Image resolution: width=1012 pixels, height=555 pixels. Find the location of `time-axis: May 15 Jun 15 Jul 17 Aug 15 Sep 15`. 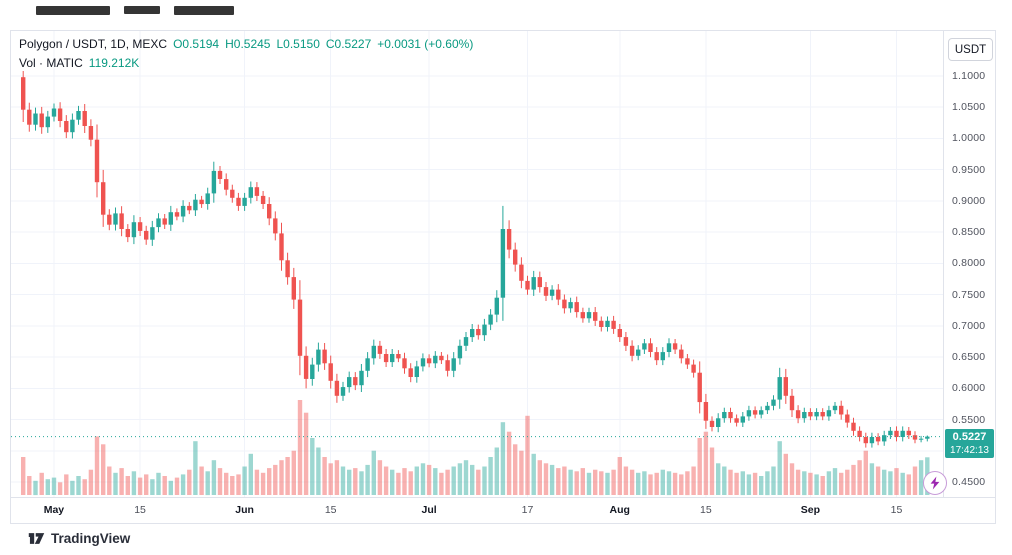

time-axis: May 15 Jun 15 Jul 17 Aug 15 Sep 15 is located at coordinates (503, 510).